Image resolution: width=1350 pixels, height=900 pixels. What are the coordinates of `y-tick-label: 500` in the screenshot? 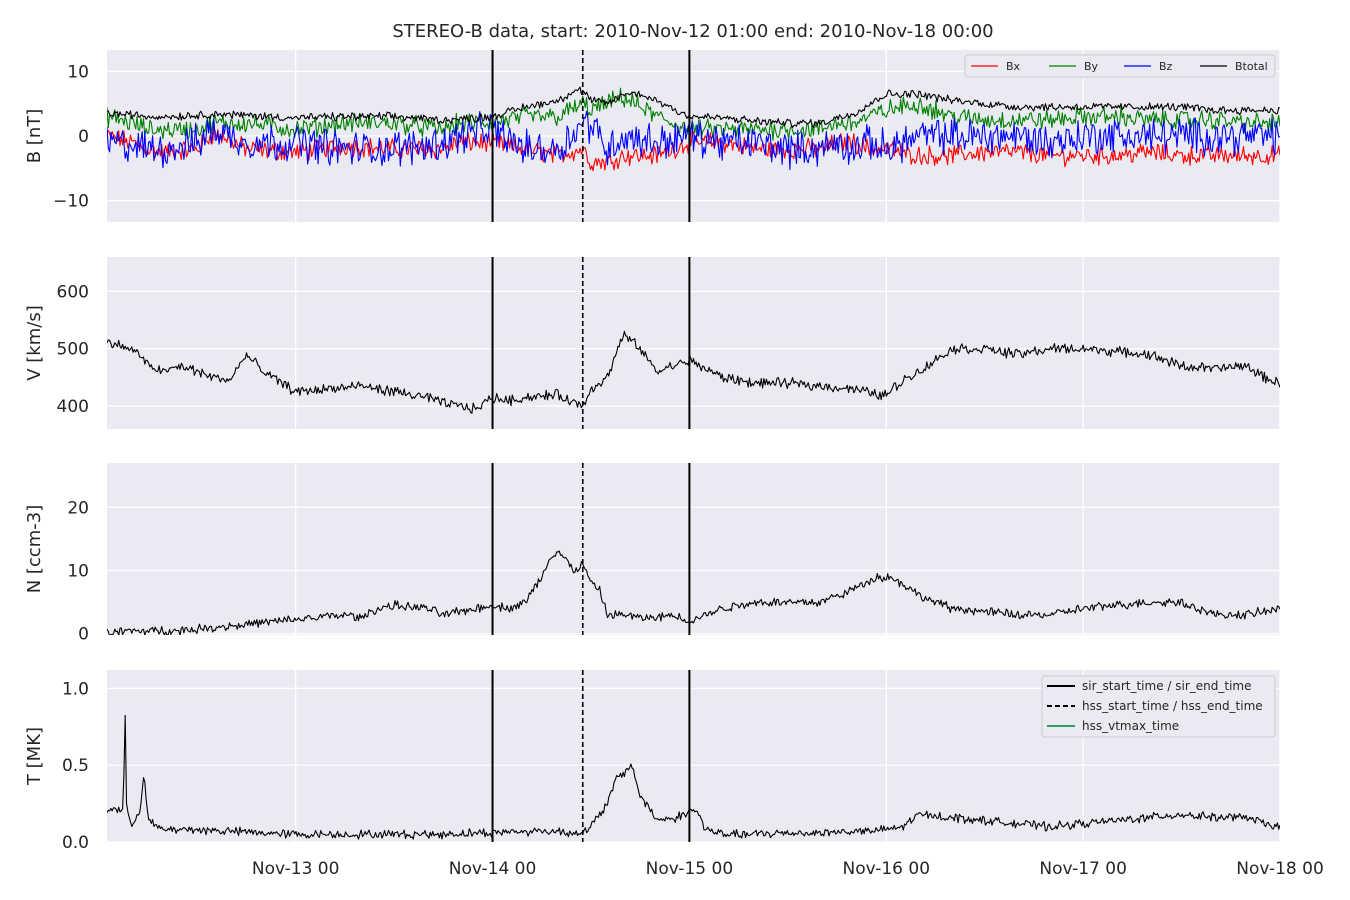 It's located at (73, 350).